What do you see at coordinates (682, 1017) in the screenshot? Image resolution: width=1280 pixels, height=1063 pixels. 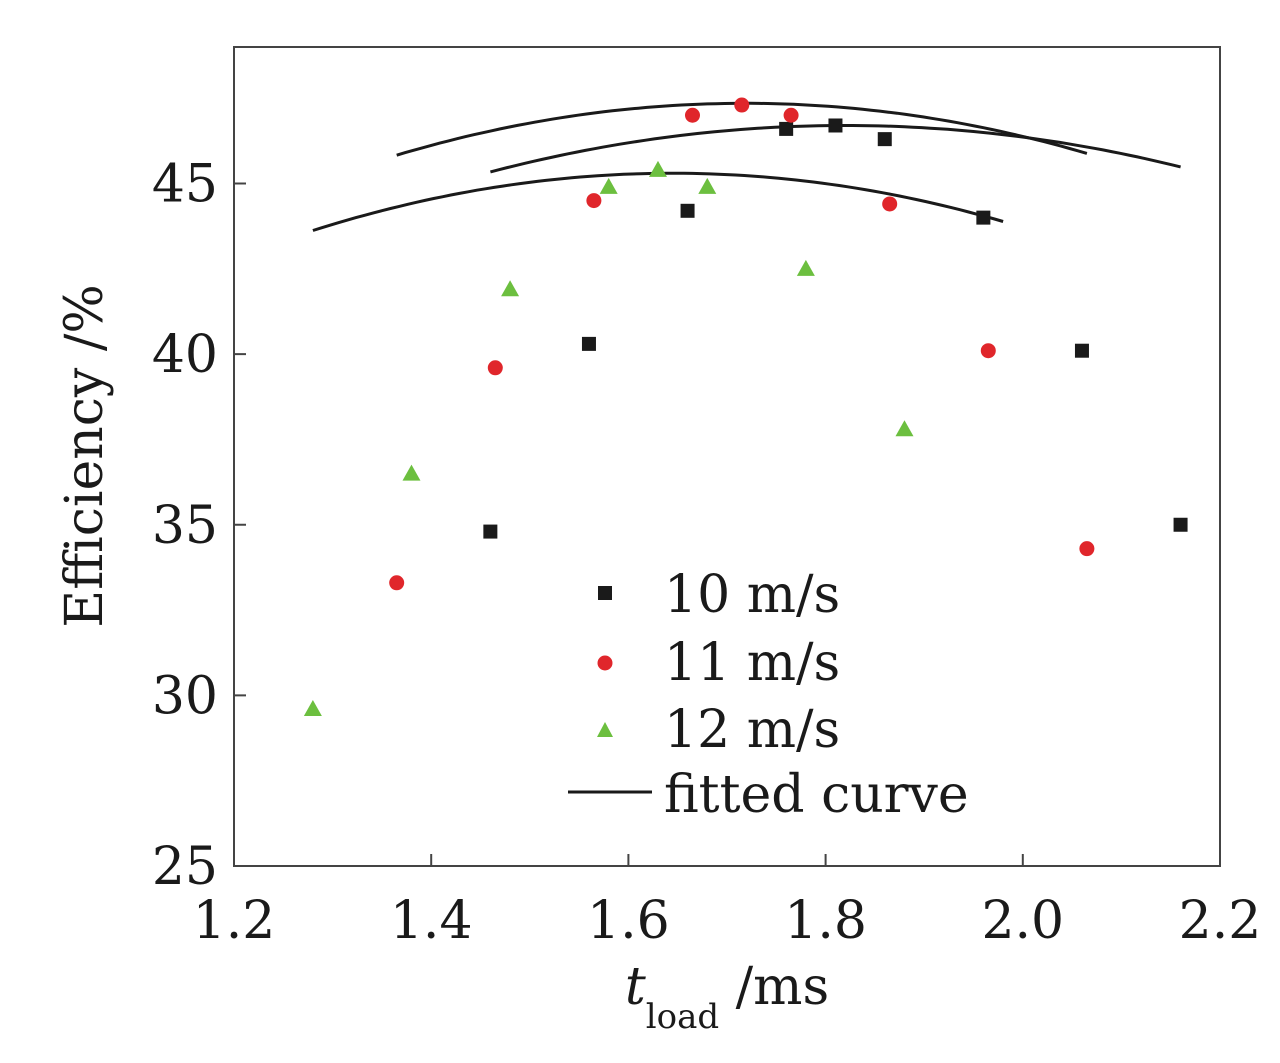 I see `x-axis-label-sub: load` at bounding box center [682, 1017].